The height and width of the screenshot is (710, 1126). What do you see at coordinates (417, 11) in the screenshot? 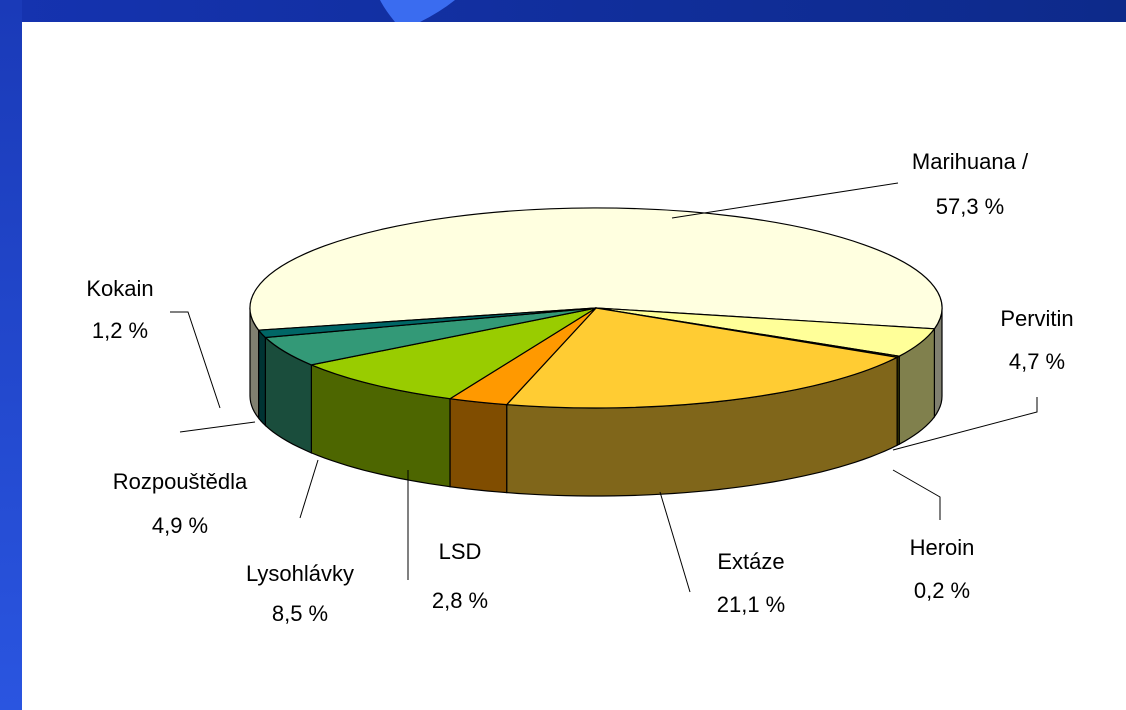
I see `top-bar-accent` at bounding box center [417, 11].